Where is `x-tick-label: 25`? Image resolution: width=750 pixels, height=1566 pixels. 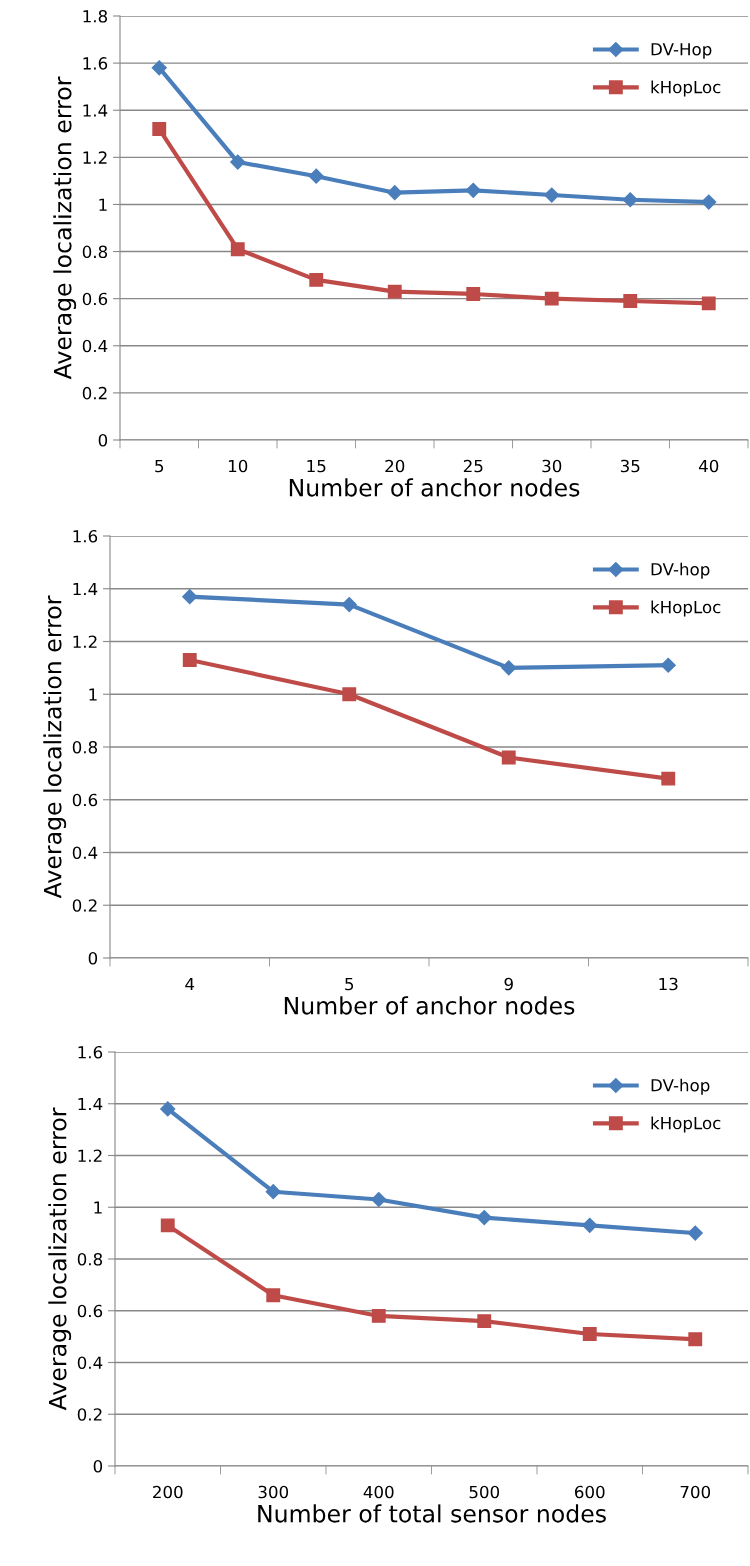 x-tick-label: 25 is located at coordinates (473, 466).